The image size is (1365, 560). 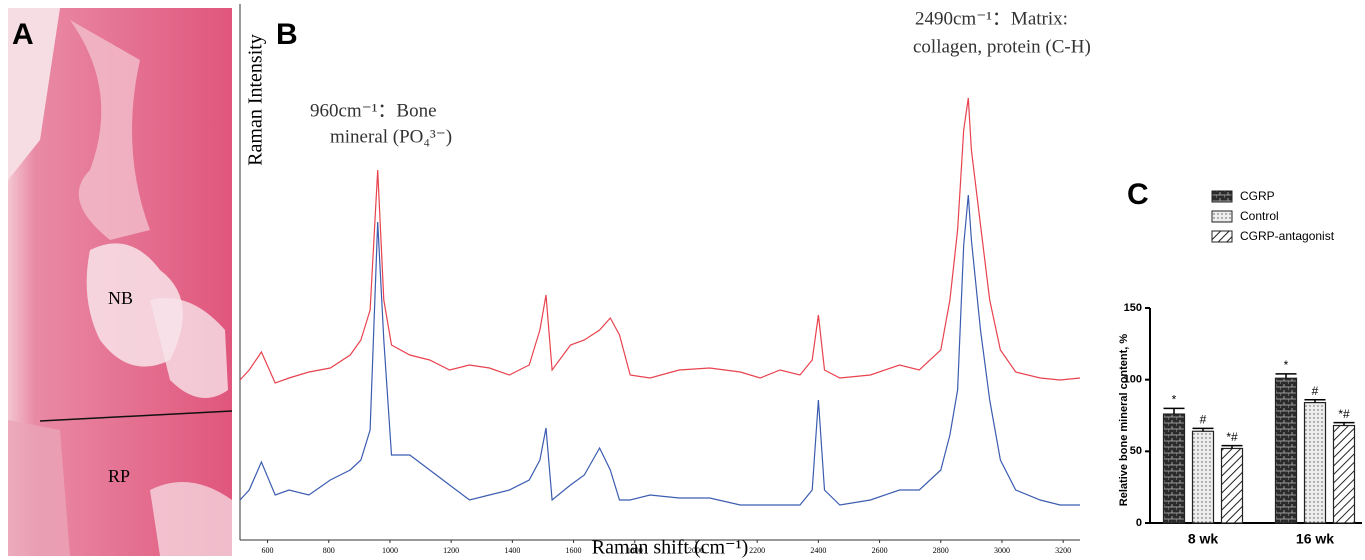 I want to click on panel-label: C, so click(x=1138, y=194).